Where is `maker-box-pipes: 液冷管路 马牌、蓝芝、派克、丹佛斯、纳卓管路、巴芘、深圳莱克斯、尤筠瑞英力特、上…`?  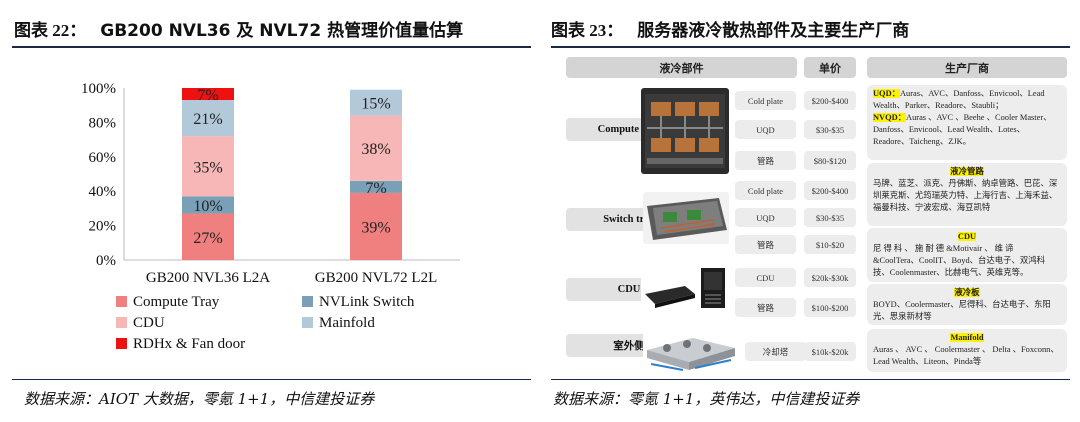
maker-box-pipes: 液冷管路 马牌、蓝芝、派克、丹佛斯、纳卓管路、巴芘、深圳莱克斯、尤筠瑞英力特、上… is located at coordinates (967, 194).